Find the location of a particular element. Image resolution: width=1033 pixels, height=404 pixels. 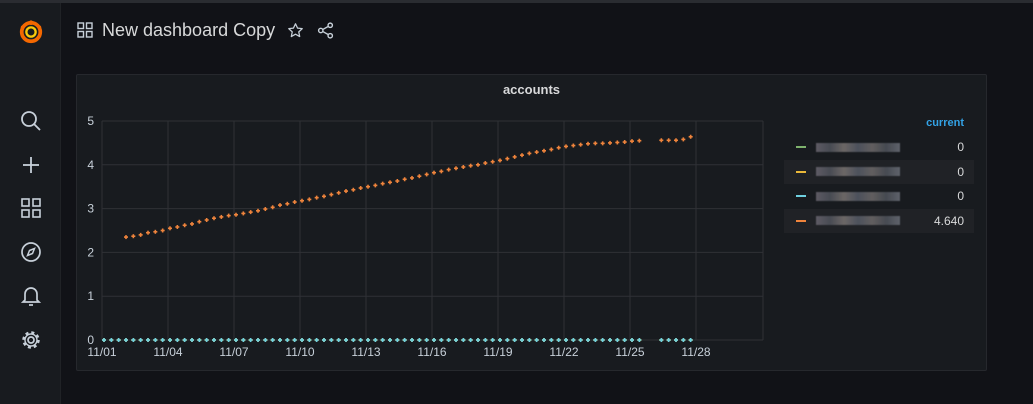

star-icon is located at coordinates (295, 33).